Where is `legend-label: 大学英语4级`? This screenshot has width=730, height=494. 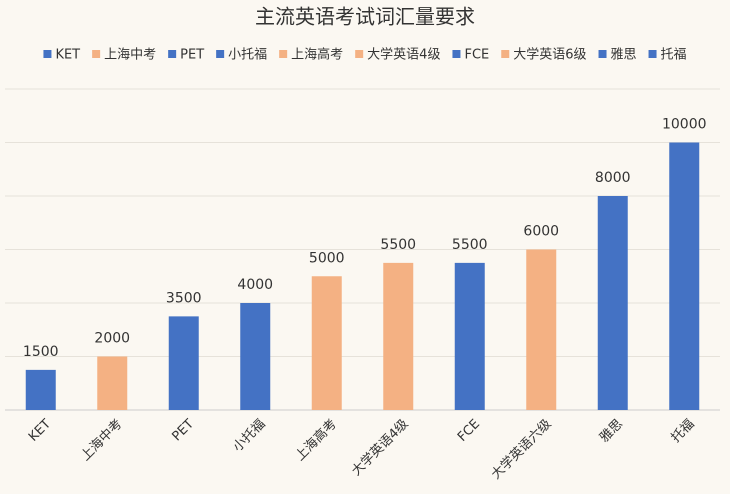 legend-label: 大学英语4级 is located at coordinates (403, 55).